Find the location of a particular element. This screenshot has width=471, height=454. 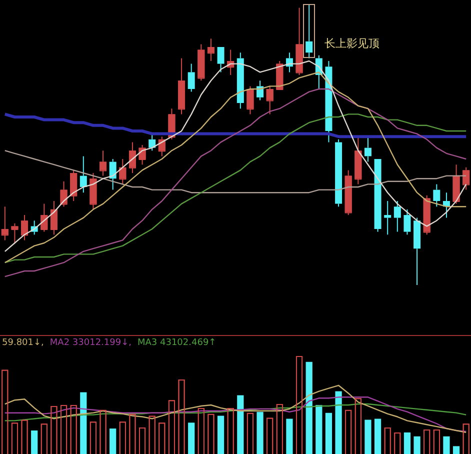

annotation: 长上影见顶 is located at coordinates (352, 43).